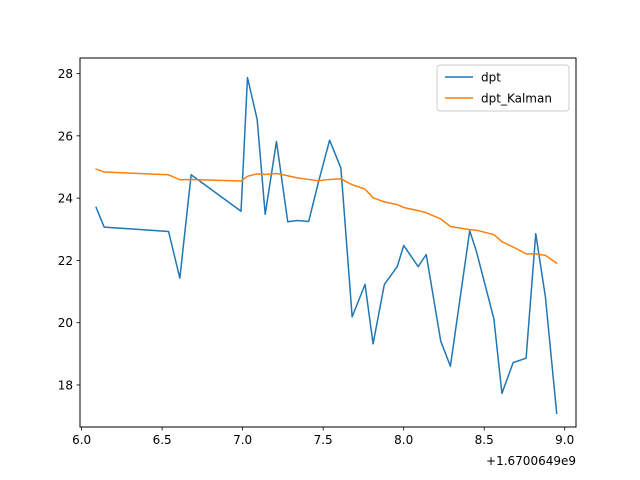 Image resolution: width=640 pixels, height=480 pixels. What do you see at coordinates (491, 78) in the screenshot?
I see `legend-label: dpt` at bounding box center [491, 78].